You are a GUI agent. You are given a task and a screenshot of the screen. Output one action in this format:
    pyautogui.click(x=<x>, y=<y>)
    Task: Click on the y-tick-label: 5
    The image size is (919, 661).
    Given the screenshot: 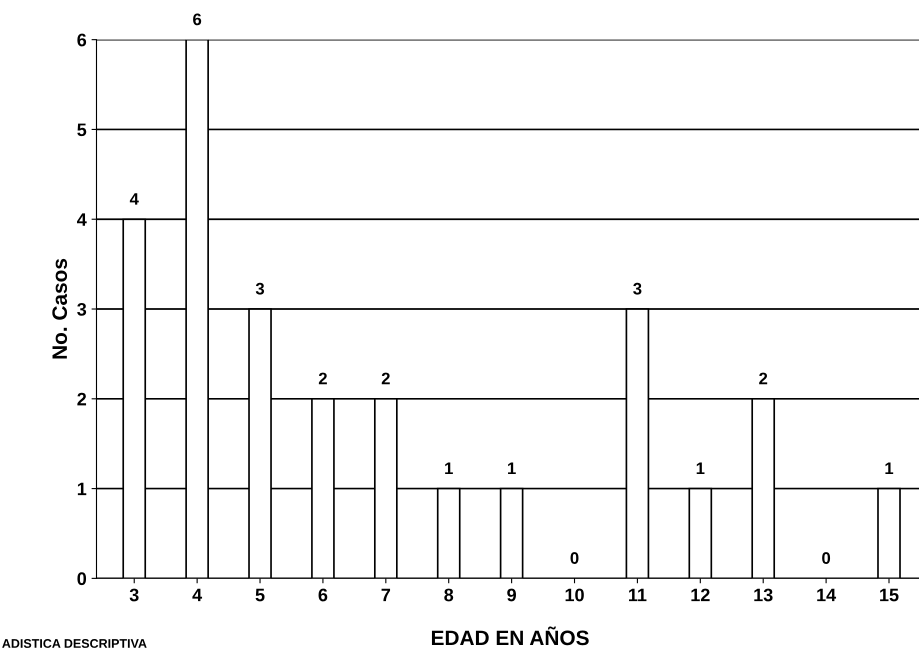 What is the action you would take?
    pyautogui.click(x=81, y=130)
    